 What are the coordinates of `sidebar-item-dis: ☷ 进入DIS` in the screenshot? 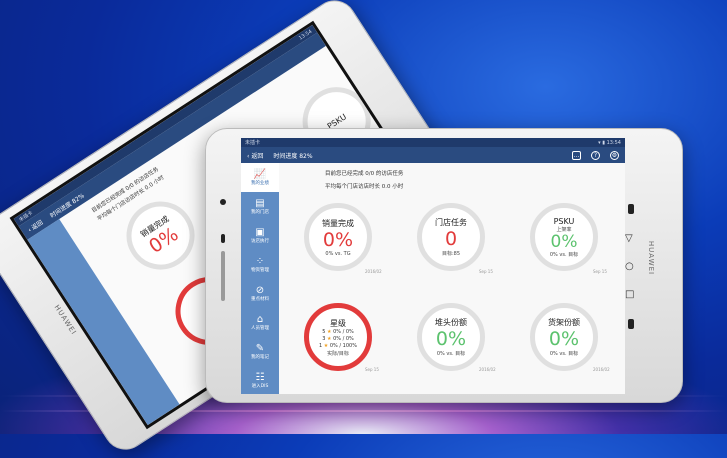 It's located at (260, 380).